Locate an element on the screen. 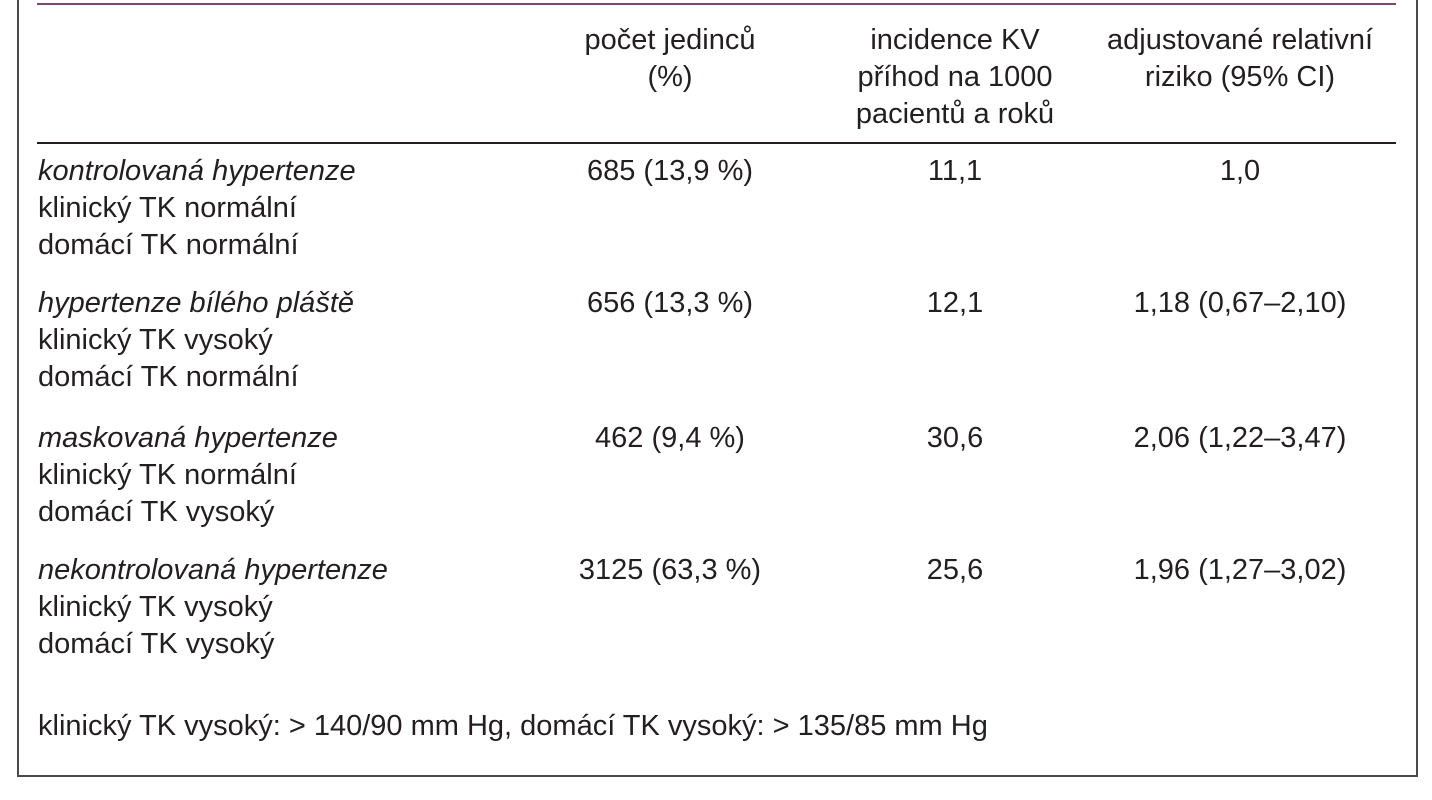  row-incidence: 11,1 is located at coordinates (955, 171).